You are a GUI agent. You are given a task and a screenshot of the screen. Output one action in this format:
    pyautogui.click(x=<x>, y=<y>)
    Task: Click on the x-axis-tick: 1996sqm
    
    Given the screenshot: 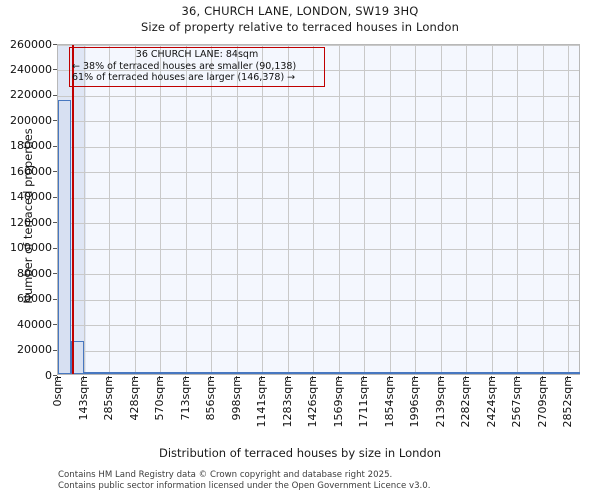 What is the action you would take?
    pyautogui.click(x=415, y=408)
    